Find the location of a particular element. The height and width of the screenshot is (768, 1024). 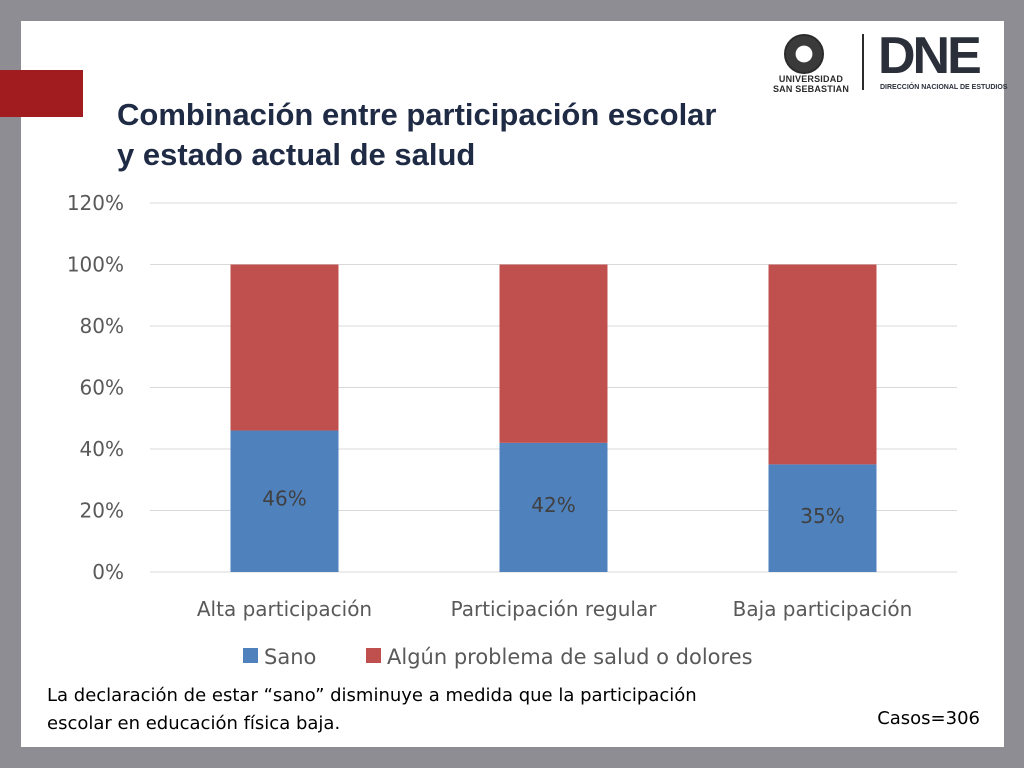

slide-title-line1: Combinación entre participación escolar is located at coordinates (417, 114).